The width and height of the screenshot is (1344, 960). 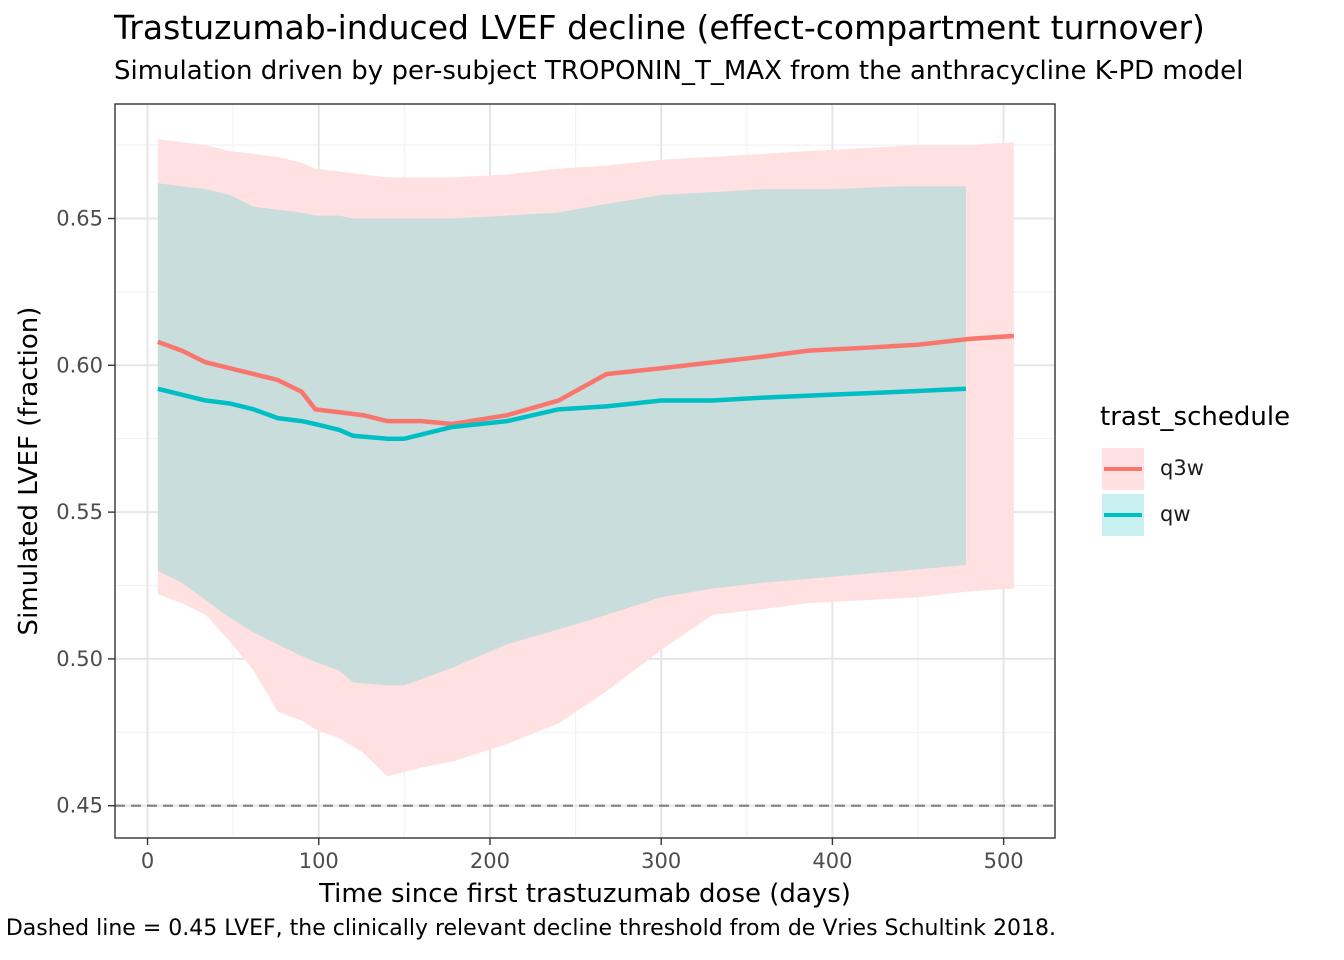 I want to click on y-tick-label: 0.55, so click(x=79, y=512).